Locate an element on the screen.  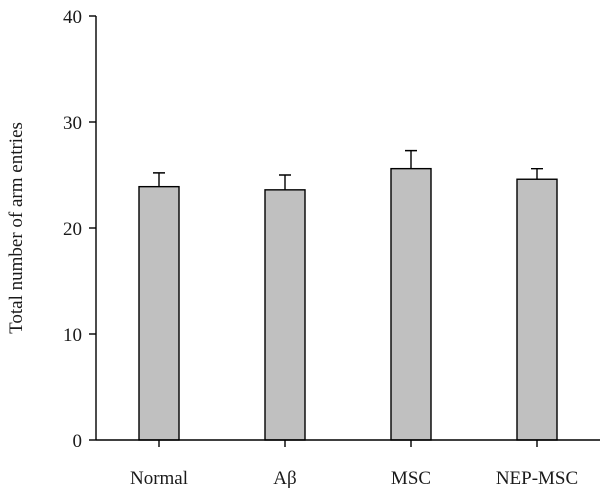
y-tick-label: 0 is located at coordinates (78, 441).